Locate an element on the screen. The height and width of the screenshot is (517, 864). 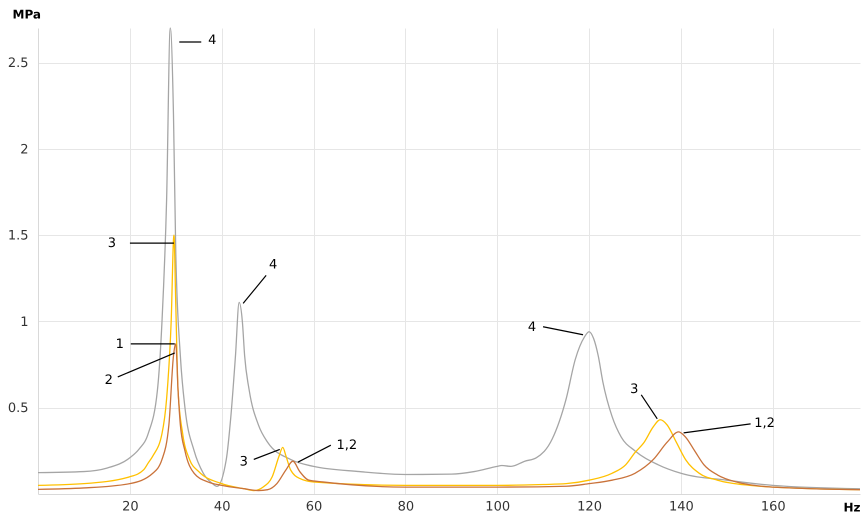
y-tick-label: 1 is located at coordinates (24, 322).